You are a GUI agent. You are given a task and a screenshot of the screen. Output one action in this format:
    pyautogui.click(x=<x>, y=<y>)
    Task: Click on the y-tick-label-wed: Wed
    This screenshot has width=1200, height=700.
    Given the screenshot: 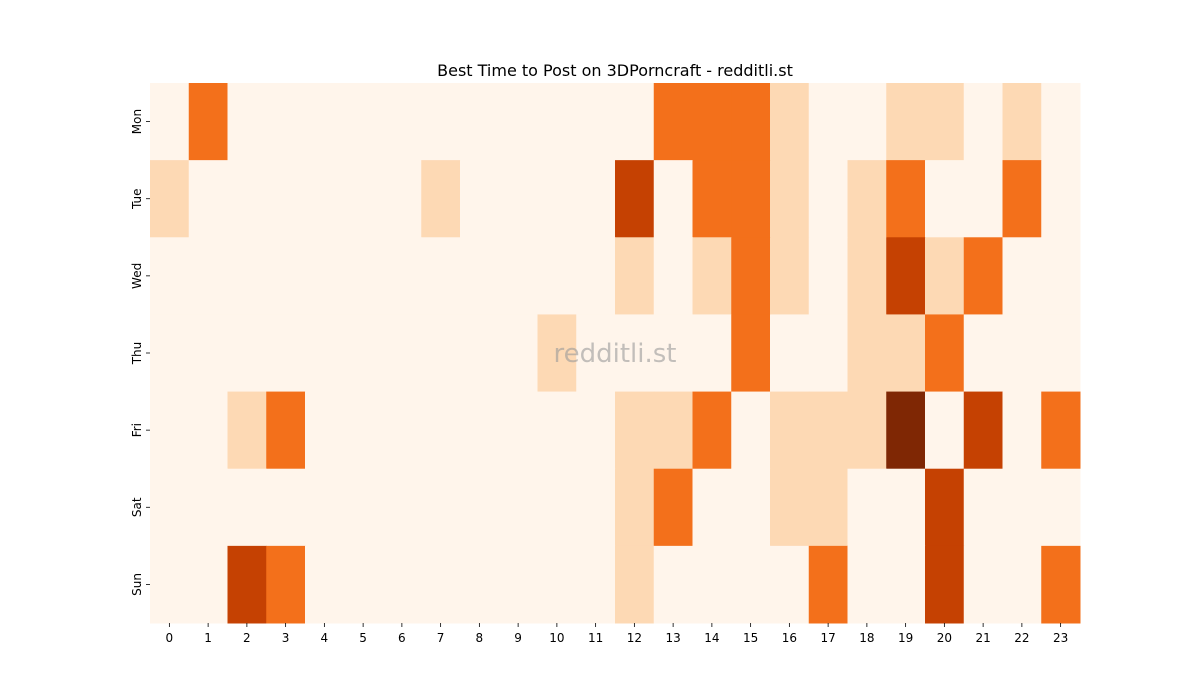 What is the action you would take?
    pyautogui.click(x=137, y=276)
    